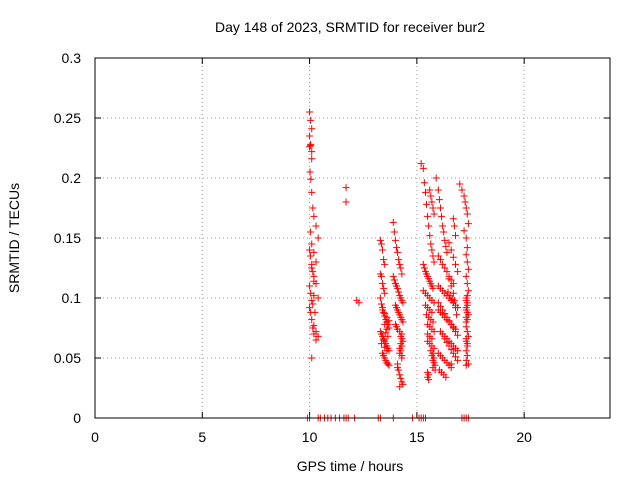  What do you see at coordinates (14, 238) in the screenshot?
I see `y-axis-title: SRMTID / TECUs` at bounding box center [14, 238].